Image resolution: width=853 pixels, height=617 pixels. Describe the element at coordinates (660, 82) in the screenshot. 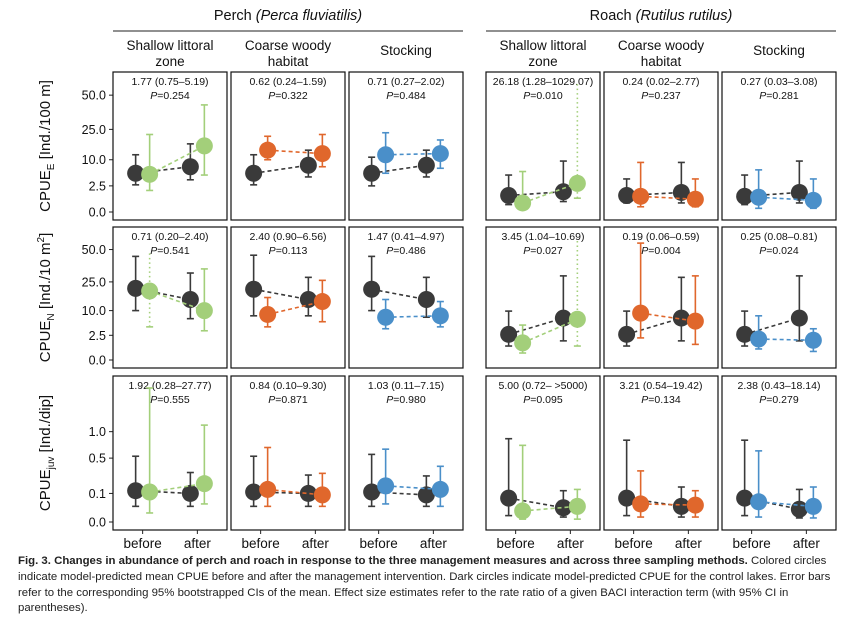

I see `effect-size: 0.24 (0.02–2.77)` at that location.